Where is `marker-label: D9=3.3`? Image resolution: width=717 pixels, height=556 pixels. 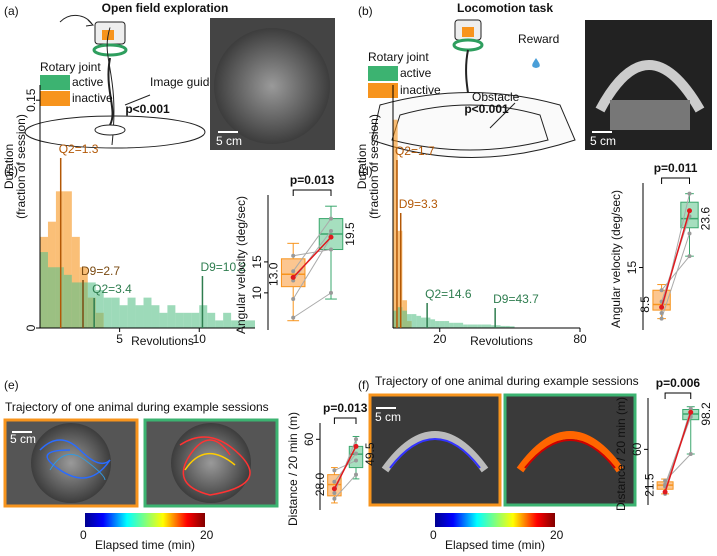 marker-label: D9=3.3 is located at coordinates (418, 204).